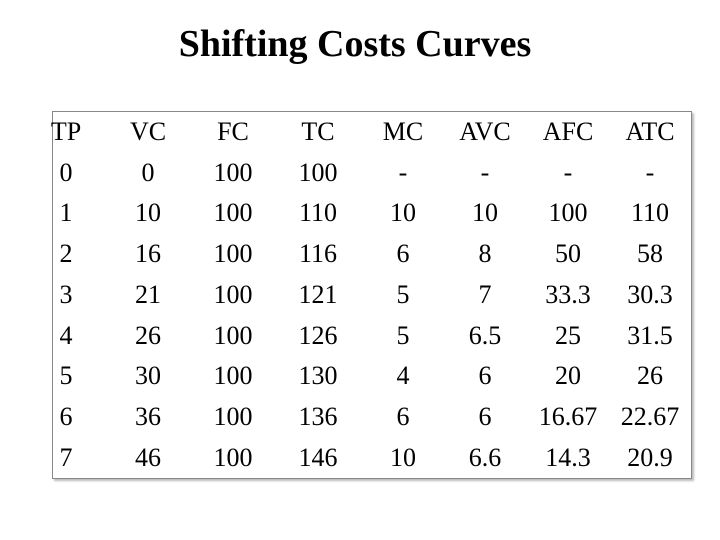 The height and width of the screenshot is (540, 720). I want to click on table-cell: 20.9, so click(650, 457).